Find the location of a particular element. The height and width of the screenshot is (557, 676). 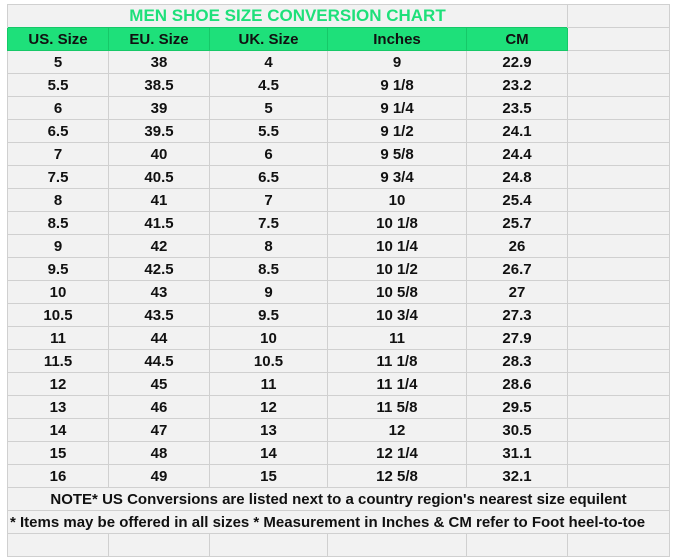

table-cell: 47 is located at coordinates (159, 430).